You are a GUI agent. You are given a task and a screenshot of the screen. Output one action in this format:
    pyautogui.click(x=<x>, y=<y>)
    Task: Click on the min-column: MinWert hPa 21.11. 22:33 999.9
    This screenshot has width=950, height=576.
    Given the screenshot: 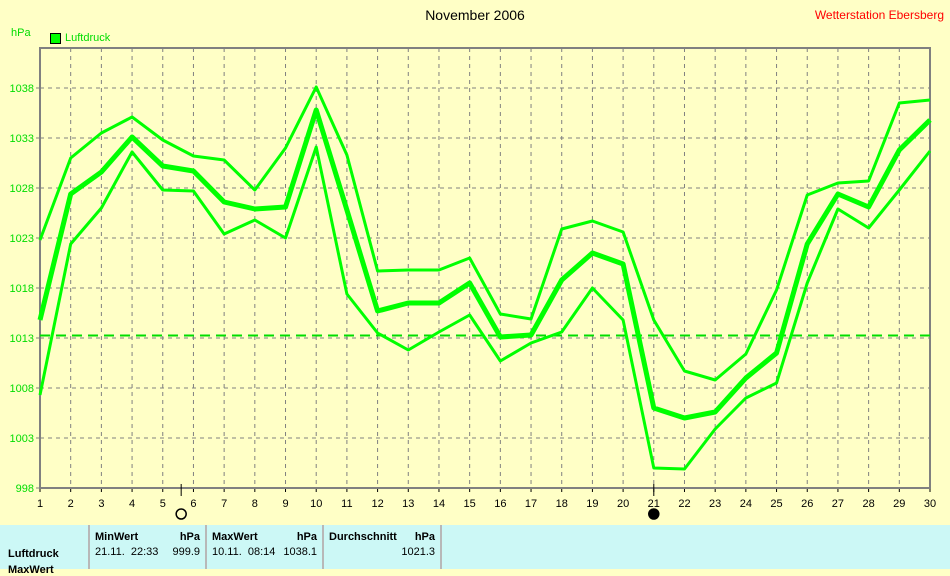 What is the action you would take?
    pyautogui.click(x=148, y=547)
    